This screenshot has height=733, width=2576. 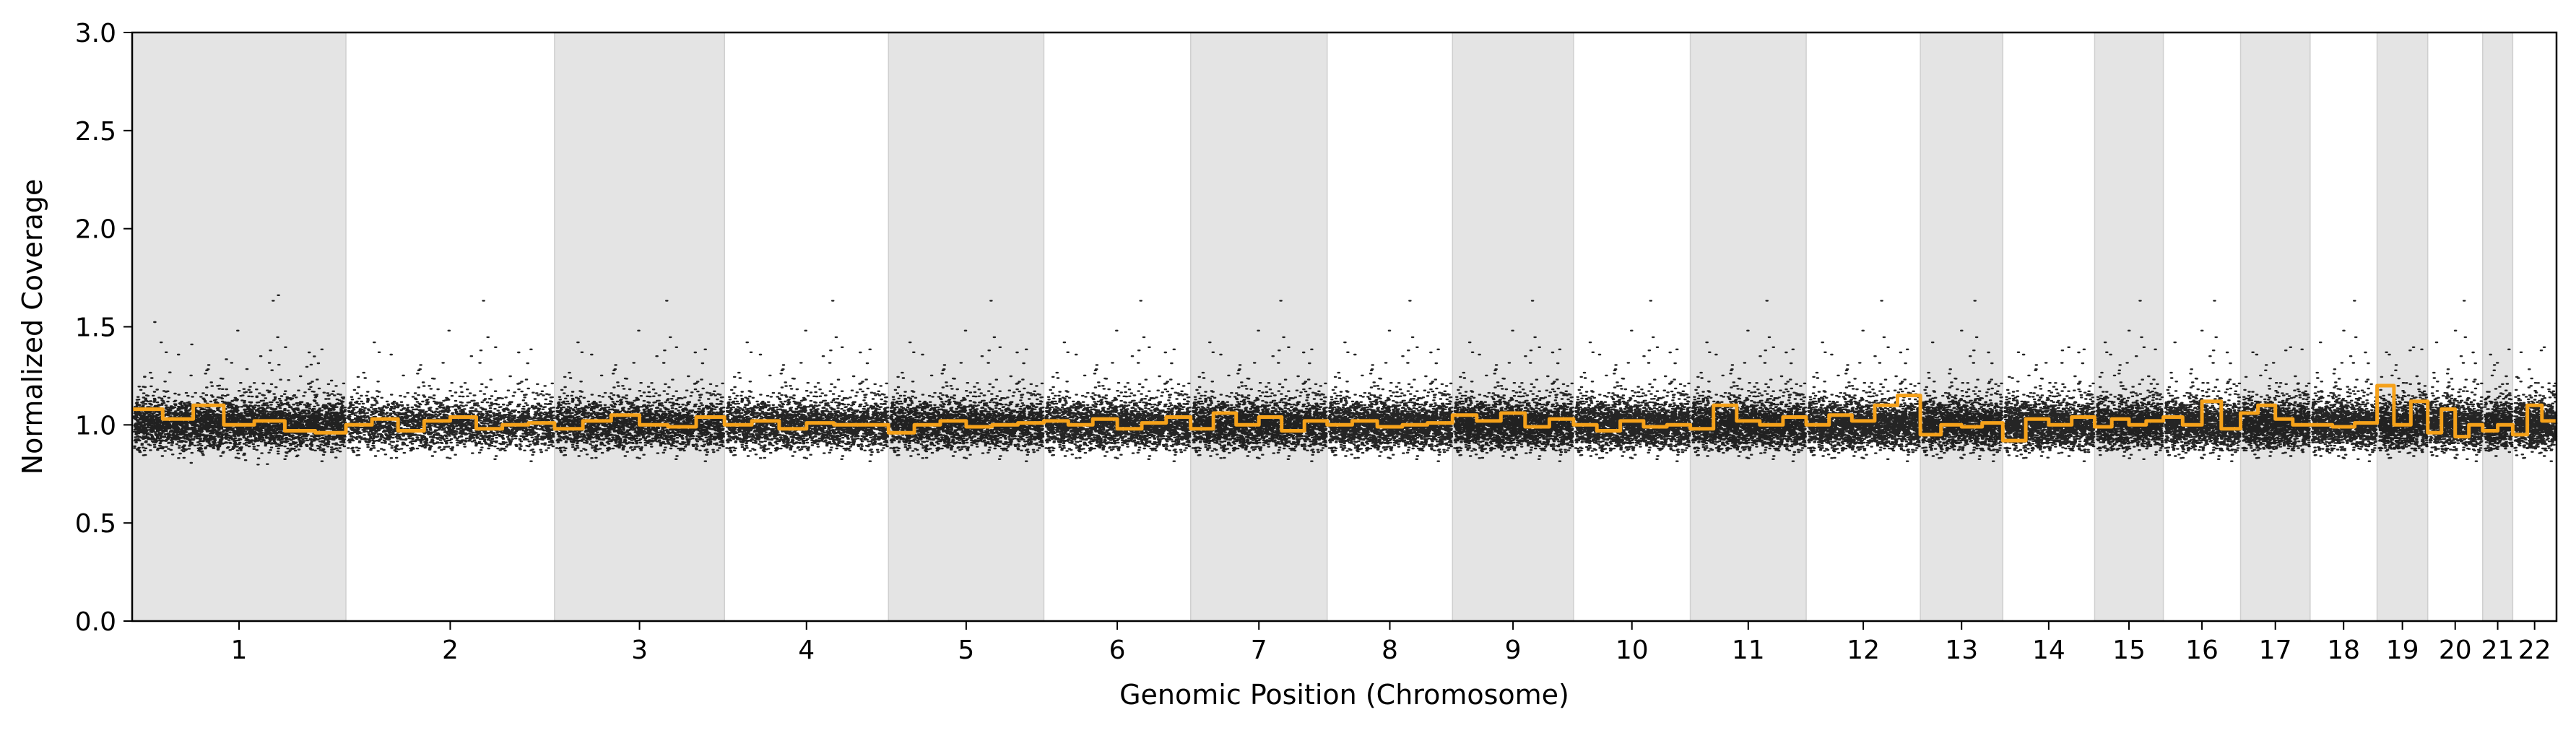 What do you see at coordinates (95, 230) in the screenshot?
I see `y-tick-label: 2.0` at bounding box center [95, 230].